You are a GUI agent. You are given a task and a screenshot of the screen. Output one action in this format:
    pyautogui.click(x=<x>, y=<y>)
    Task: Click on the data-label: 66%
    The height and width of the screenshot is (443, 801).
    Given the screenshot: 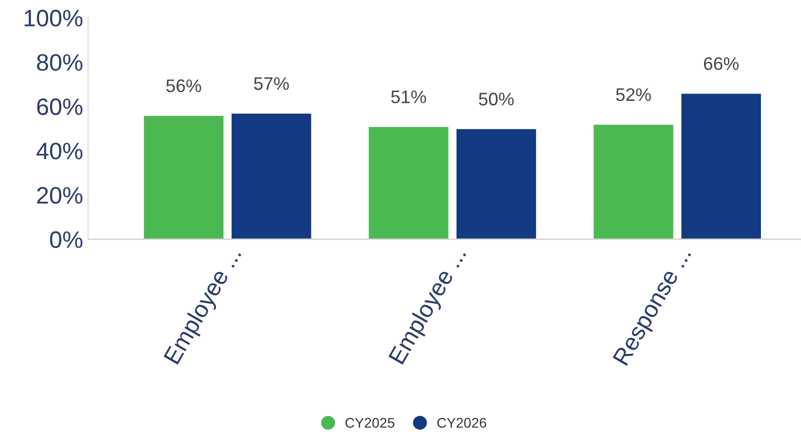 What is the action you would take?
    pyautogui.click(x=721, y=63)
    